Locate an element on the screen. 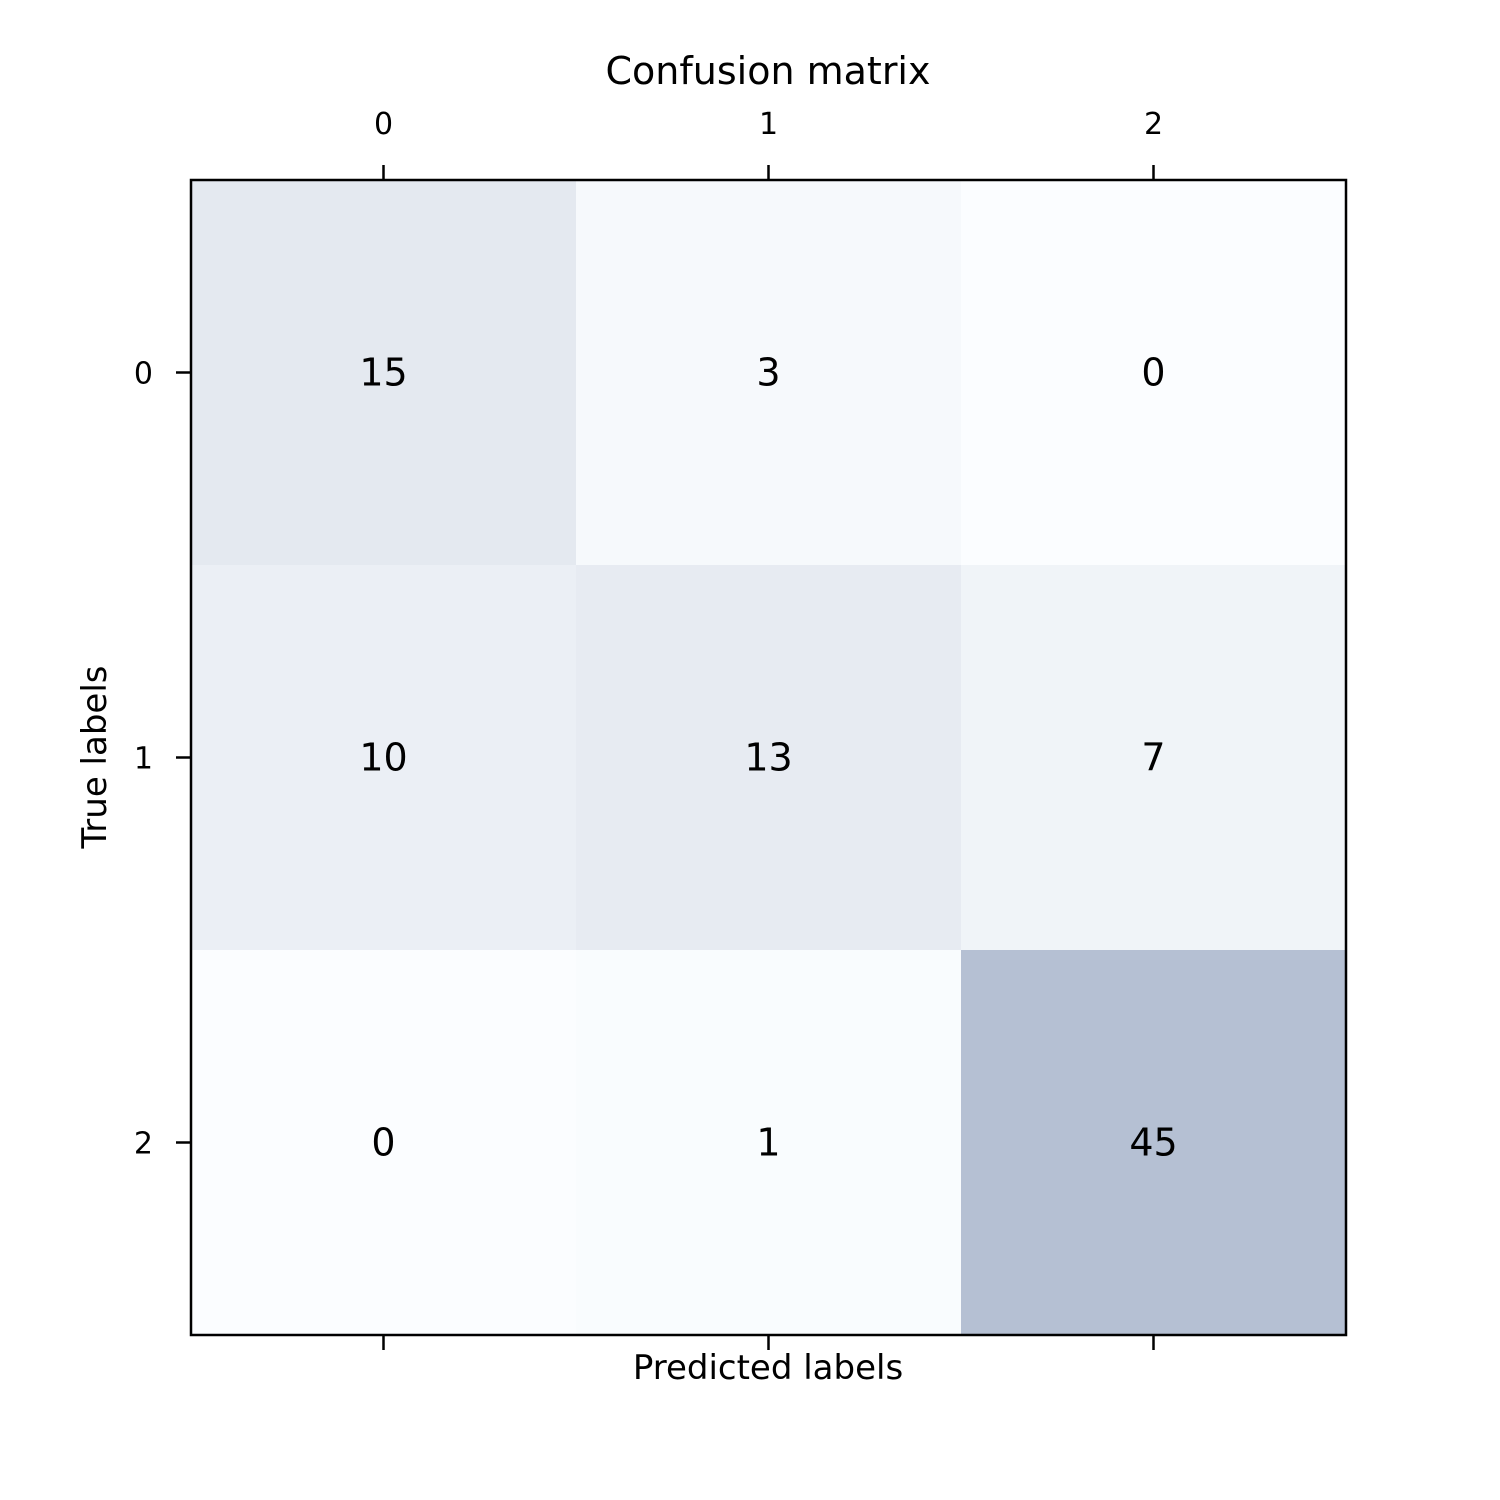  chart-title: Confusion matrix is located at coordinates (768, 71).